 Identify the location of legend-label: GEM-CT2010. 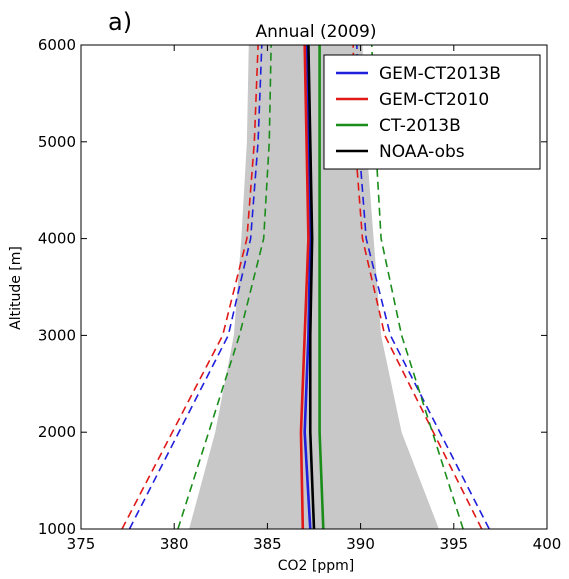
(434, 100).